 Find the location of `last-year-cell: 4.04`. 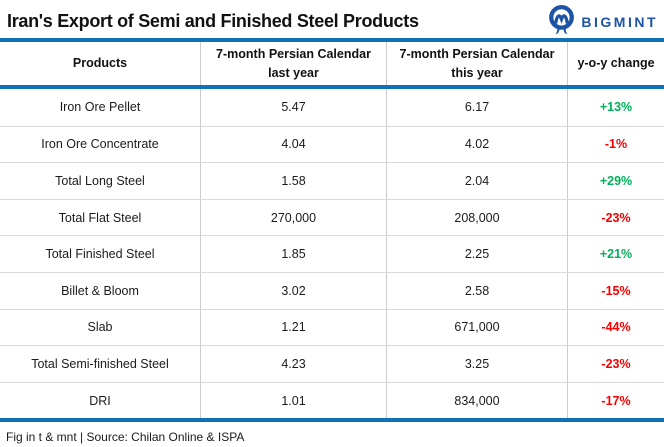

last-year-cell: 4.04 is located at coordinates (294, 144).